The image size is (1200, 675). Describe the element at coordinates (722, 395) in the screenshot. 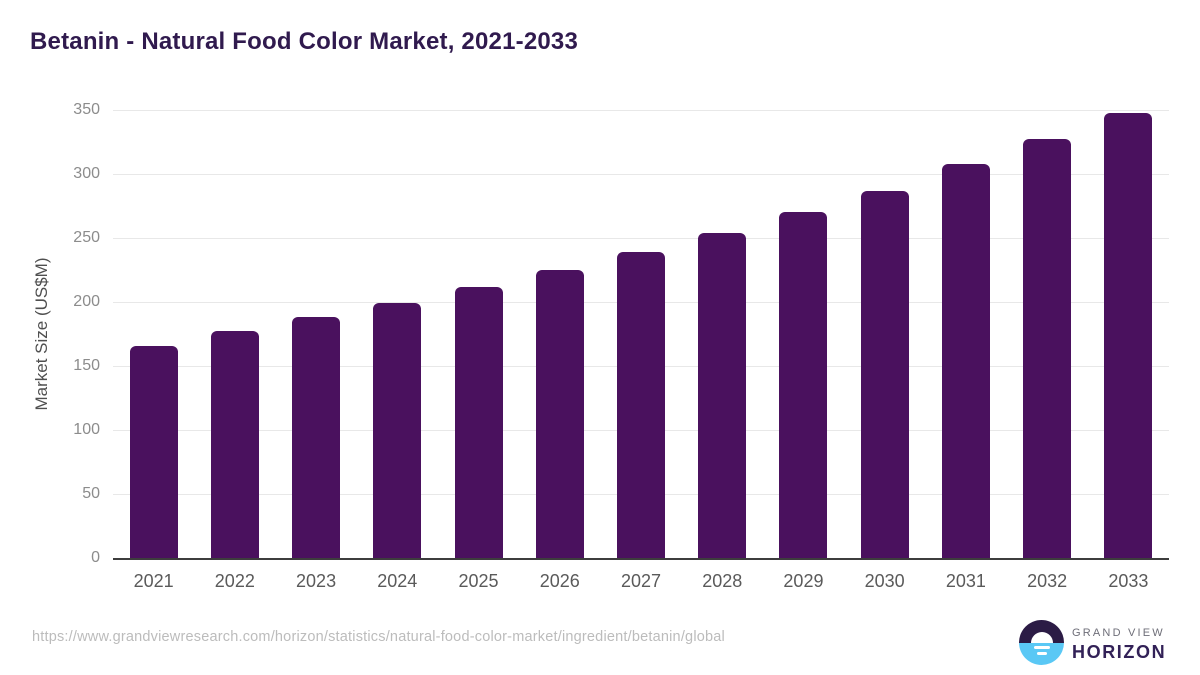

I see `bar-2028` at that location.